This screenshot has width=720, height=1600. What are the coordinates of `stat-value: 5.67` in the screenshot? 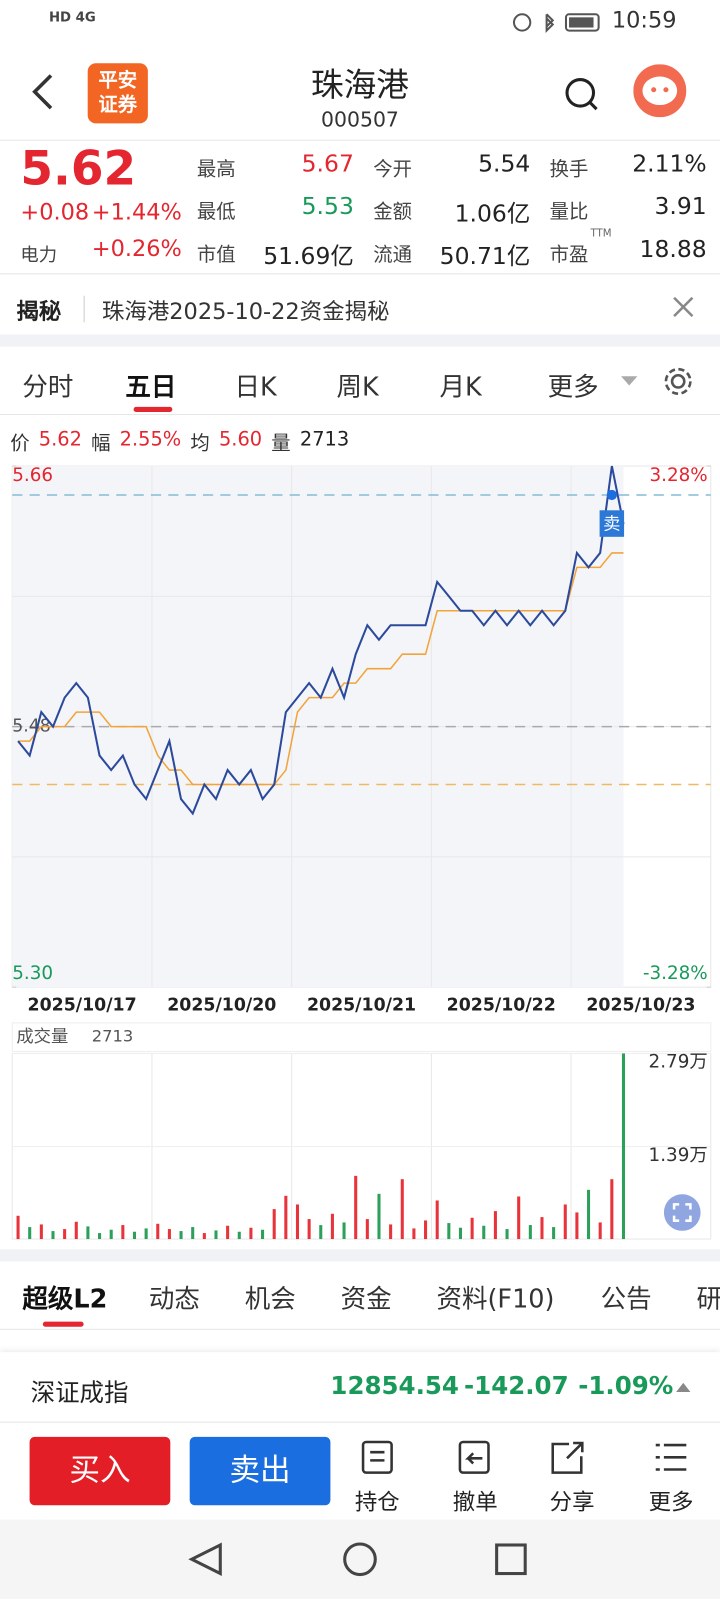 It's located at (327, 164).